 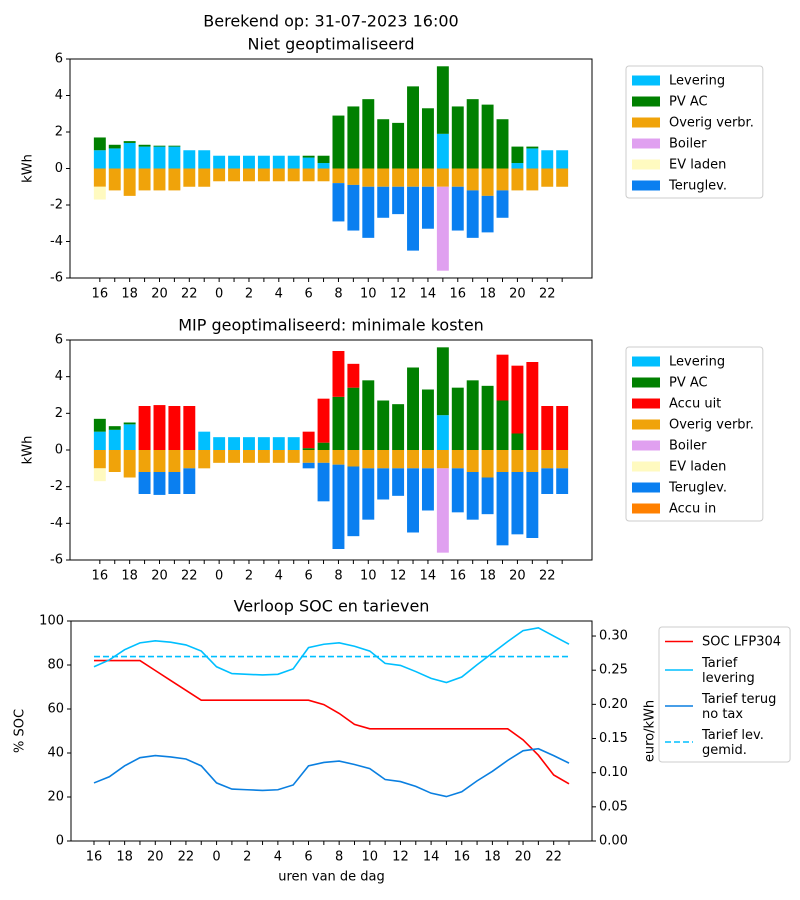 I want to click on chart-title: MIP geoptimaliseerd: minimale kosten, so click(x=331, y=325).